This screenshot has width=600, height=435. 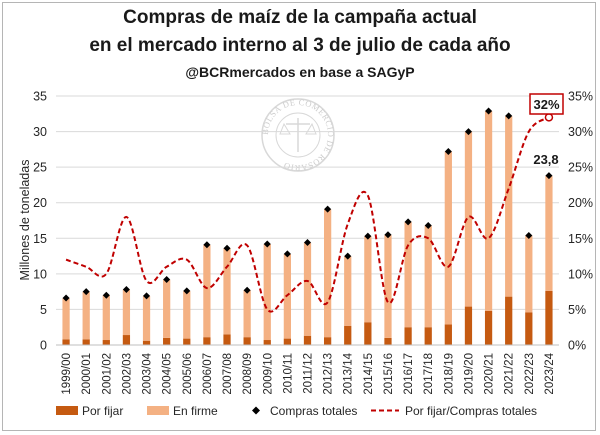 I want to click on x-tick-label: 2023/24, so click(x=550, y=373).